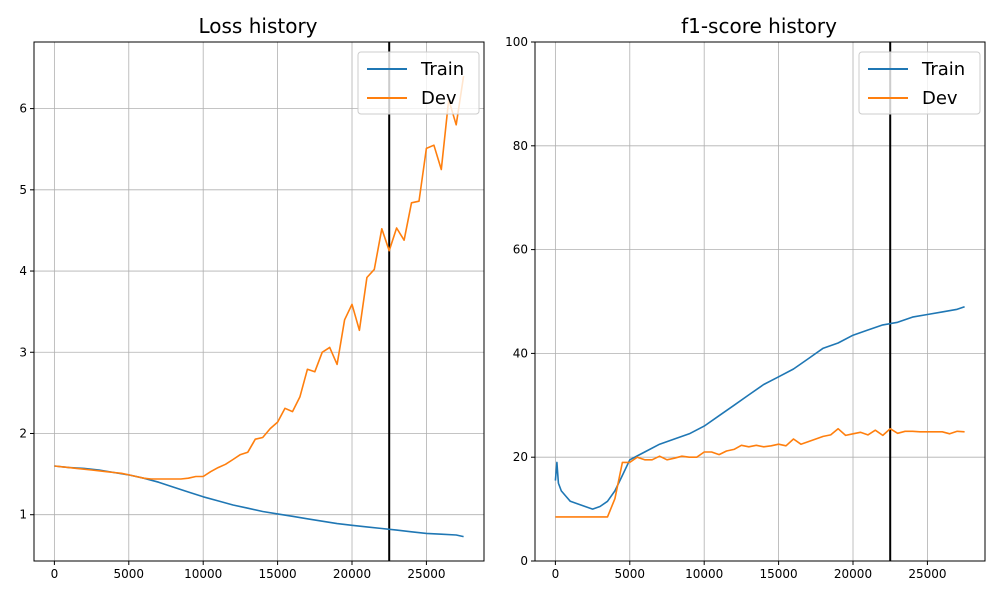  I want to click on loss-legend-dev-label: Dev, so click(439, 98).